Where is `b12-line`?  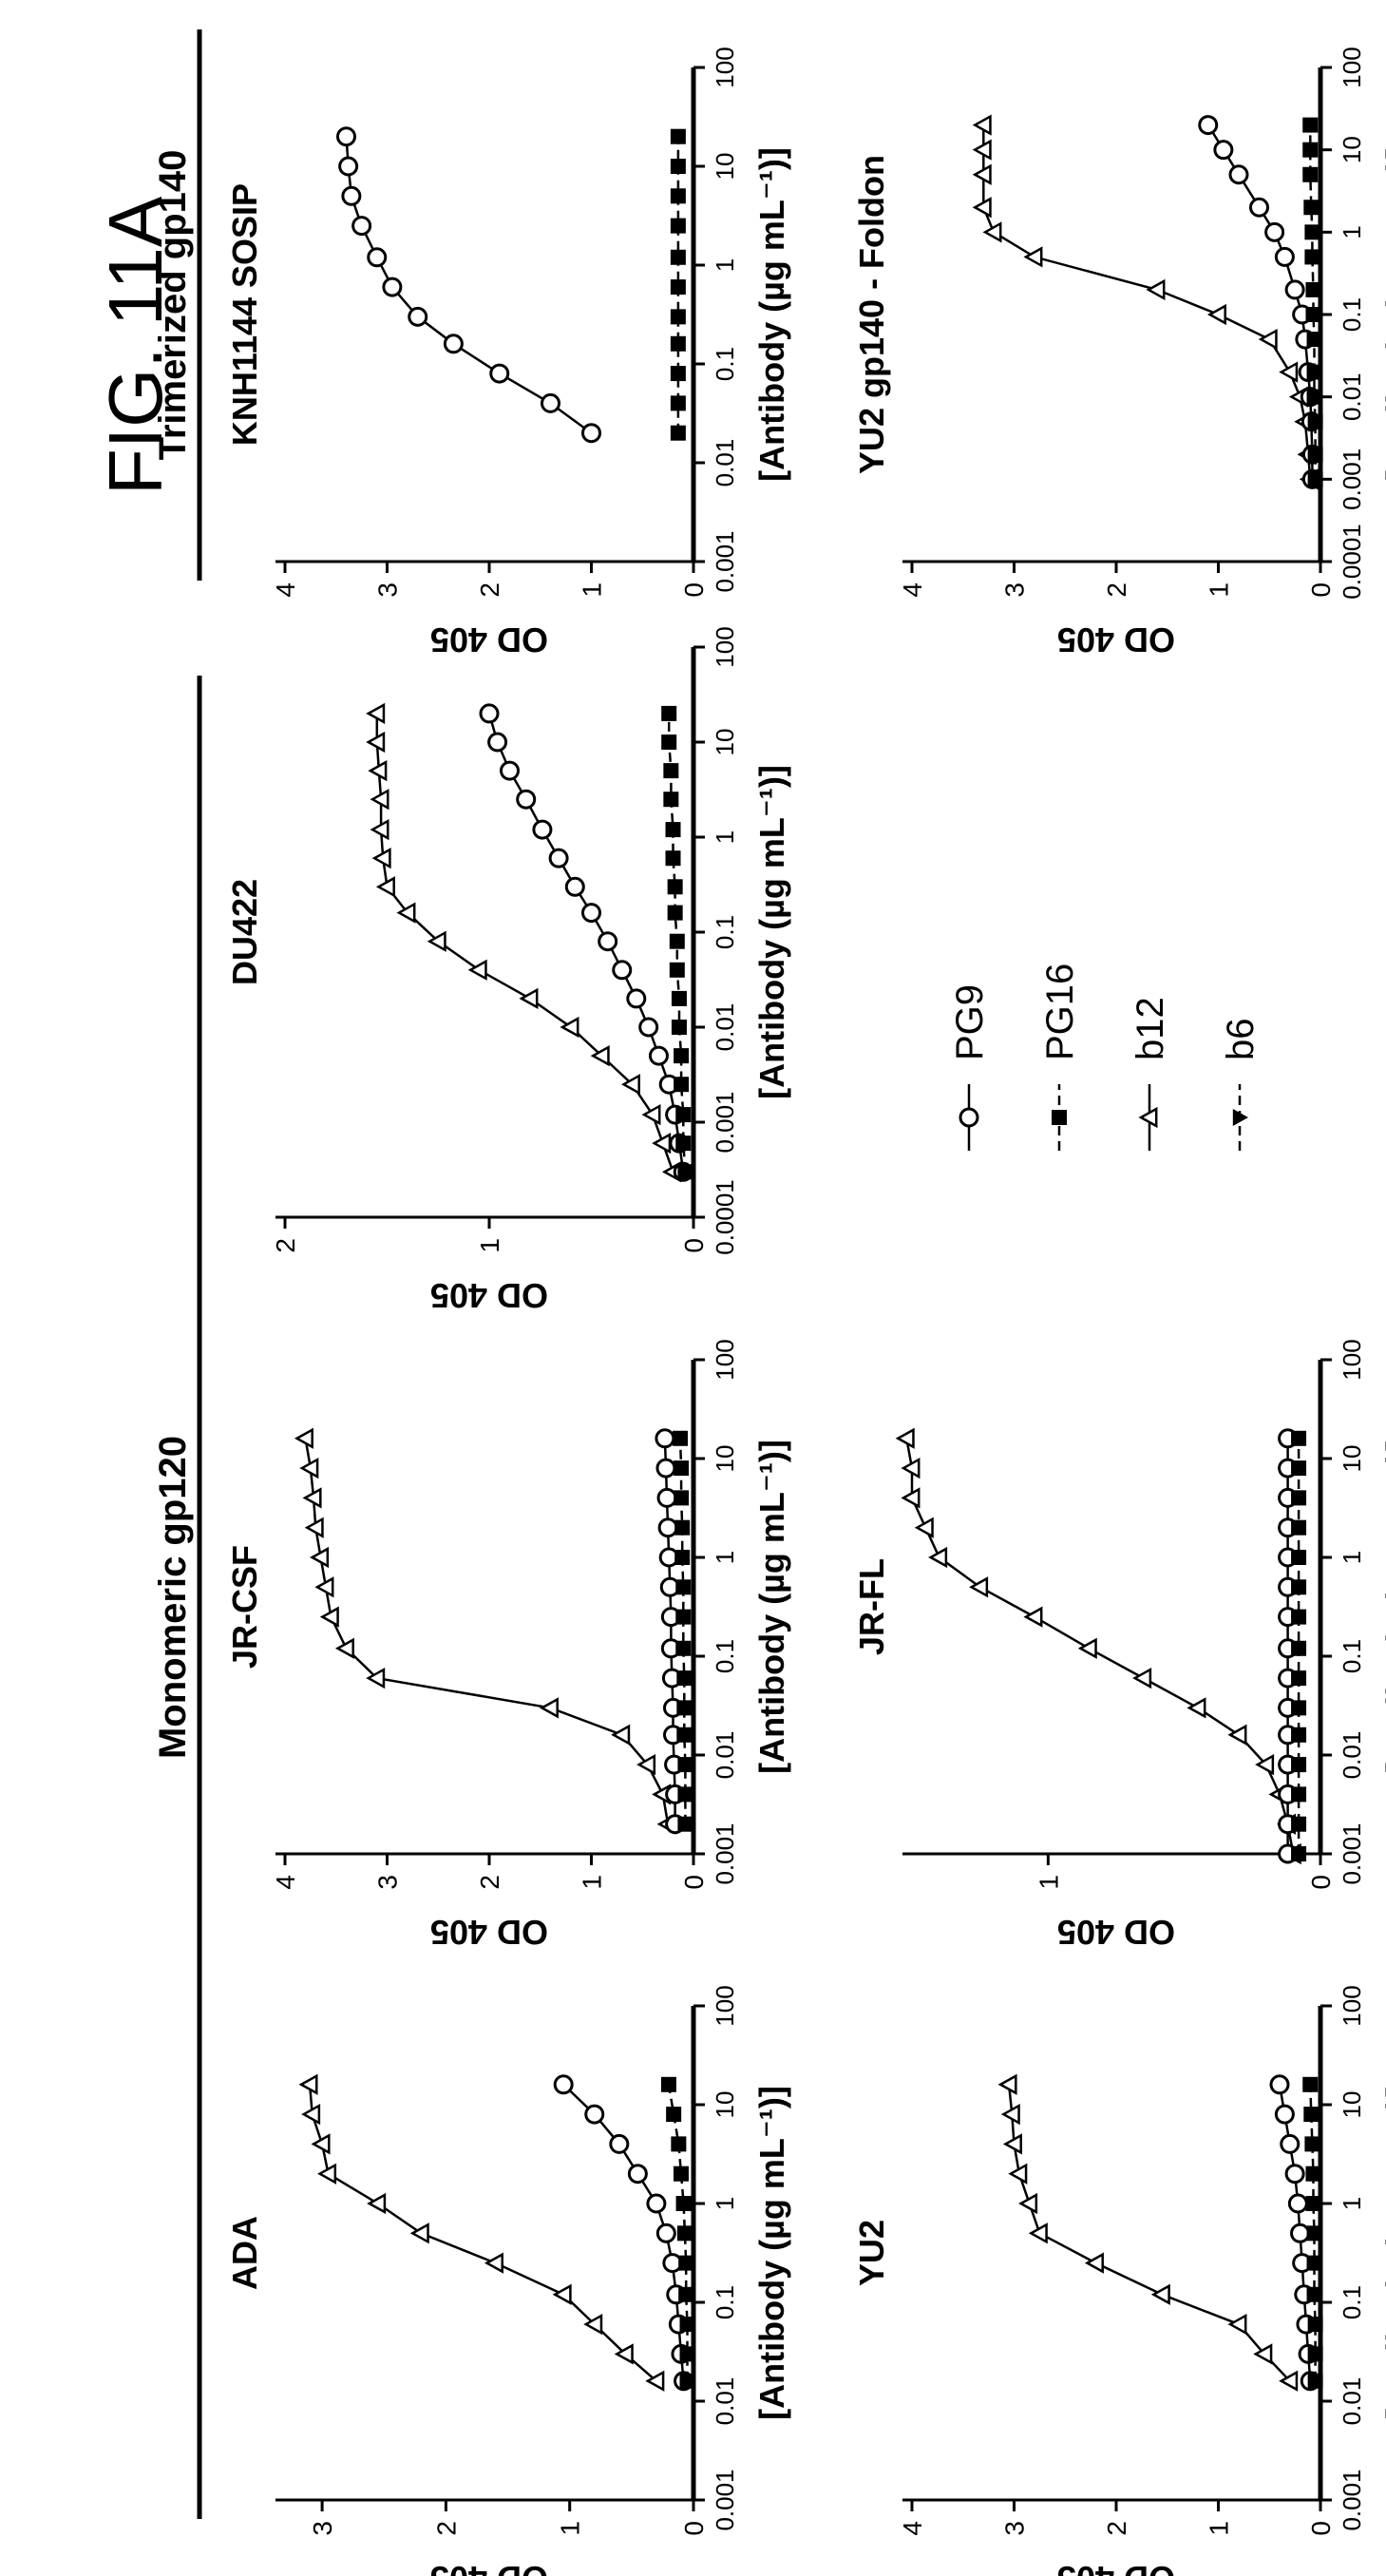 b12-line is located at coordinates (524, 943).